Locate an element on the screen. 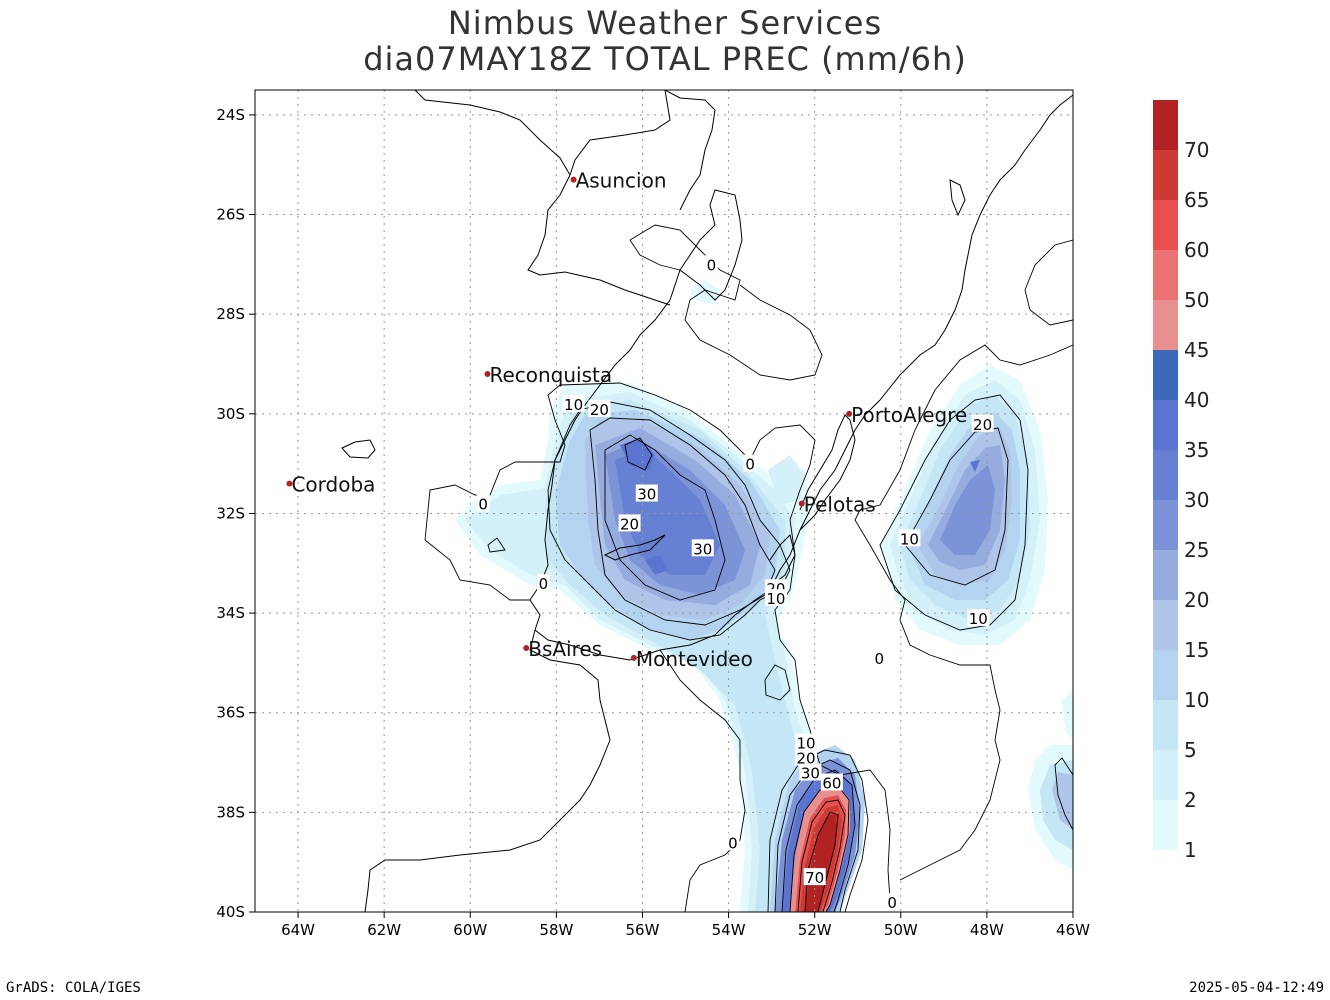 This screenshot has height=1000, width=1330. colorbar-level-label: 20 is located at coordinates (1196, 600).